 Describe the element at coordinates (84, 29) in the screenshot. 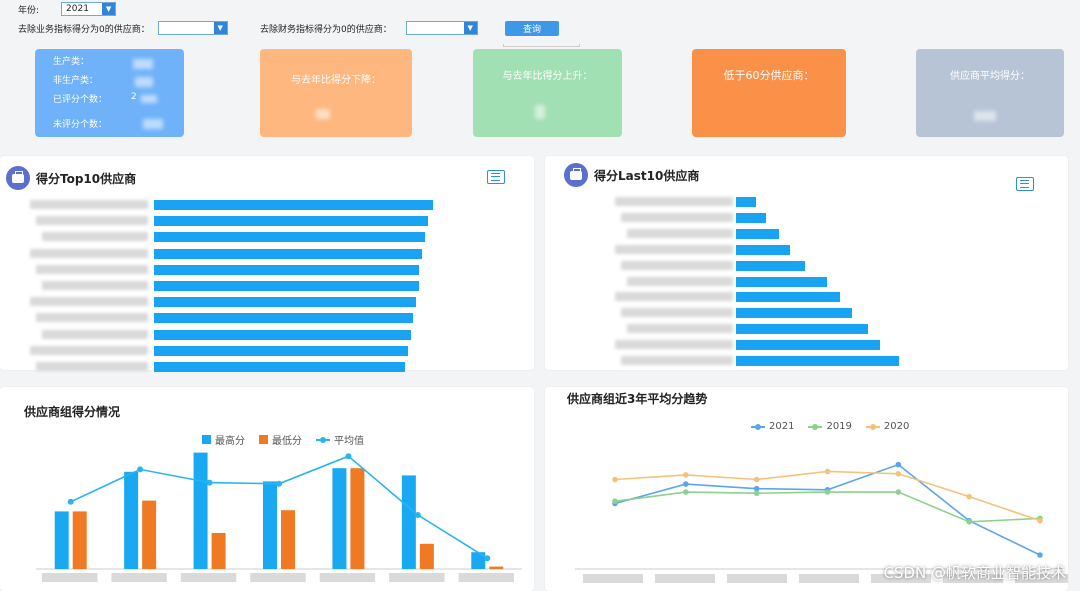

I see `exclude-business-label: 去除业务指标得分为0的供应商：` at that location.